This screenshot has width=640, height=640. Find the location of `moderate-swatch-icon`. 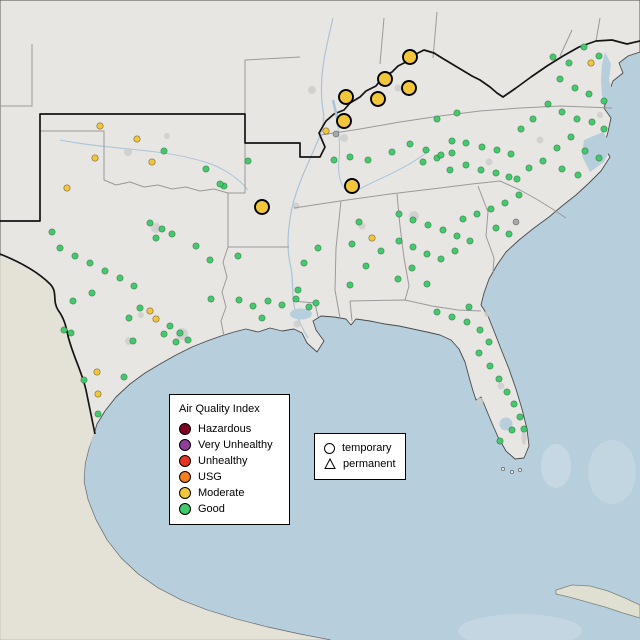

moderate-swatch-icon is located at coordinates (185, 493).